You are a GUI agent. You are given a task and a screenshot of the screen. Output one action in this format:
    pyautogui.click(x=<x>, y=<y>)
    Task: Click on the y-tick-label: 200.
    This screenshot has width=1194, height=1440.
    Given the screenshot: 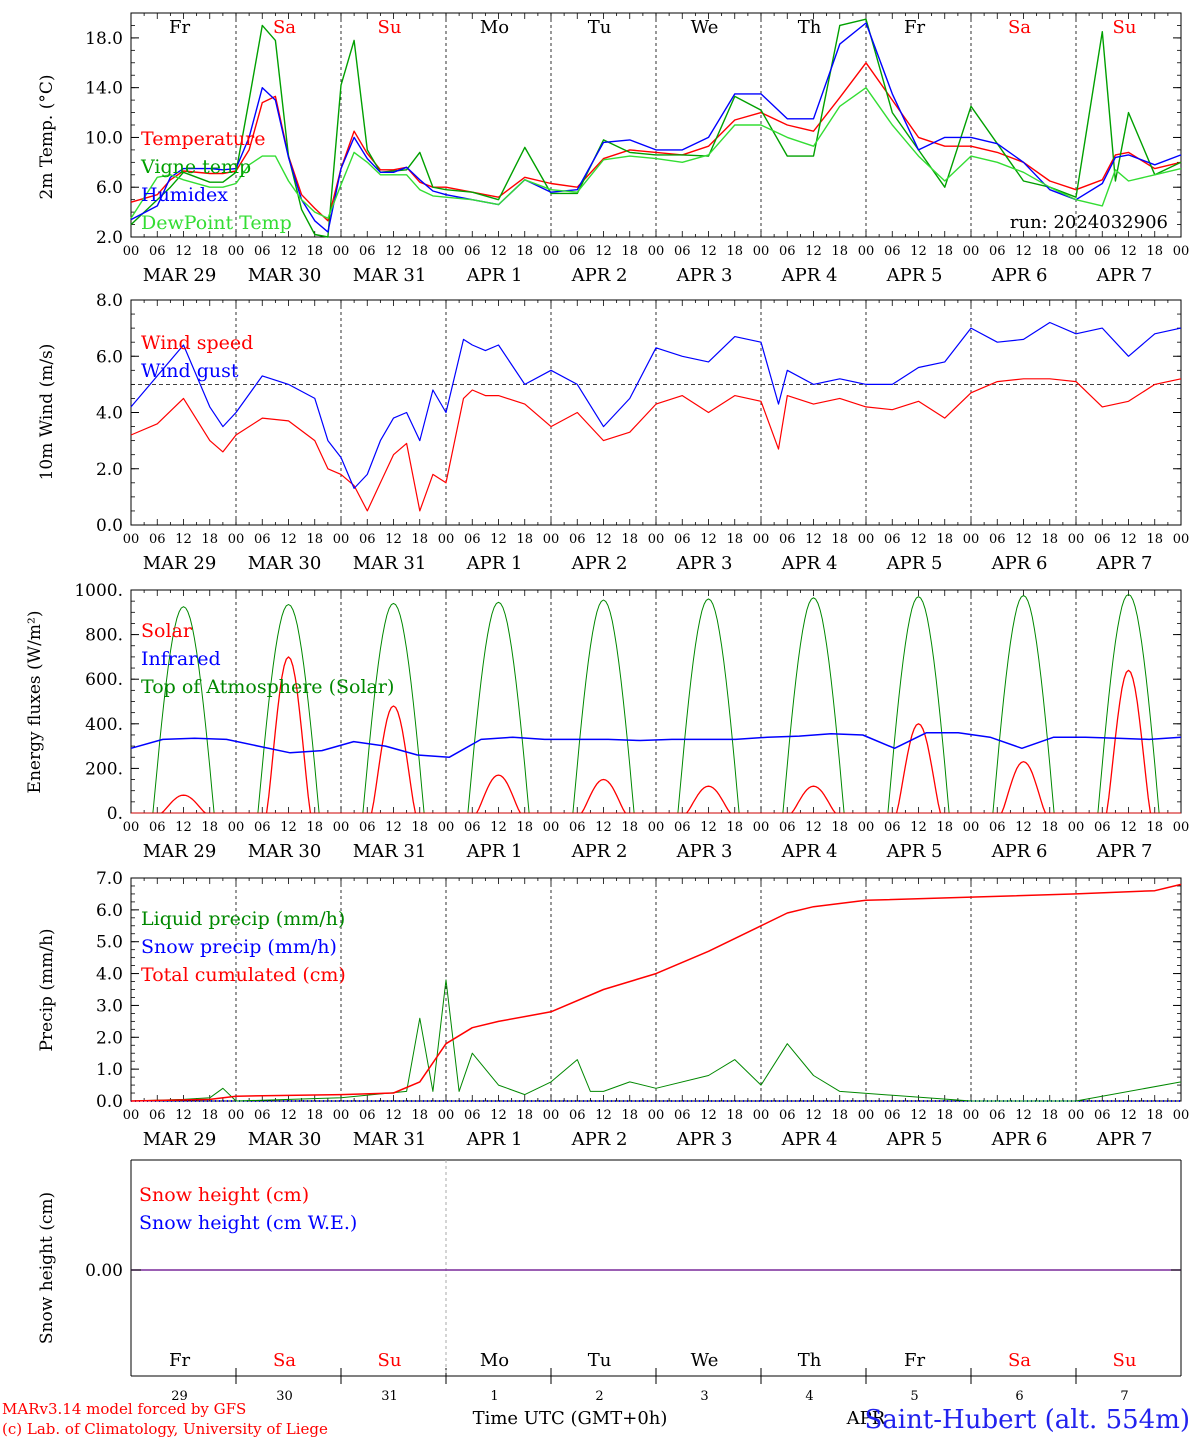 What is the action you would take?
    pyautogui.click(x=104, y=769)
    